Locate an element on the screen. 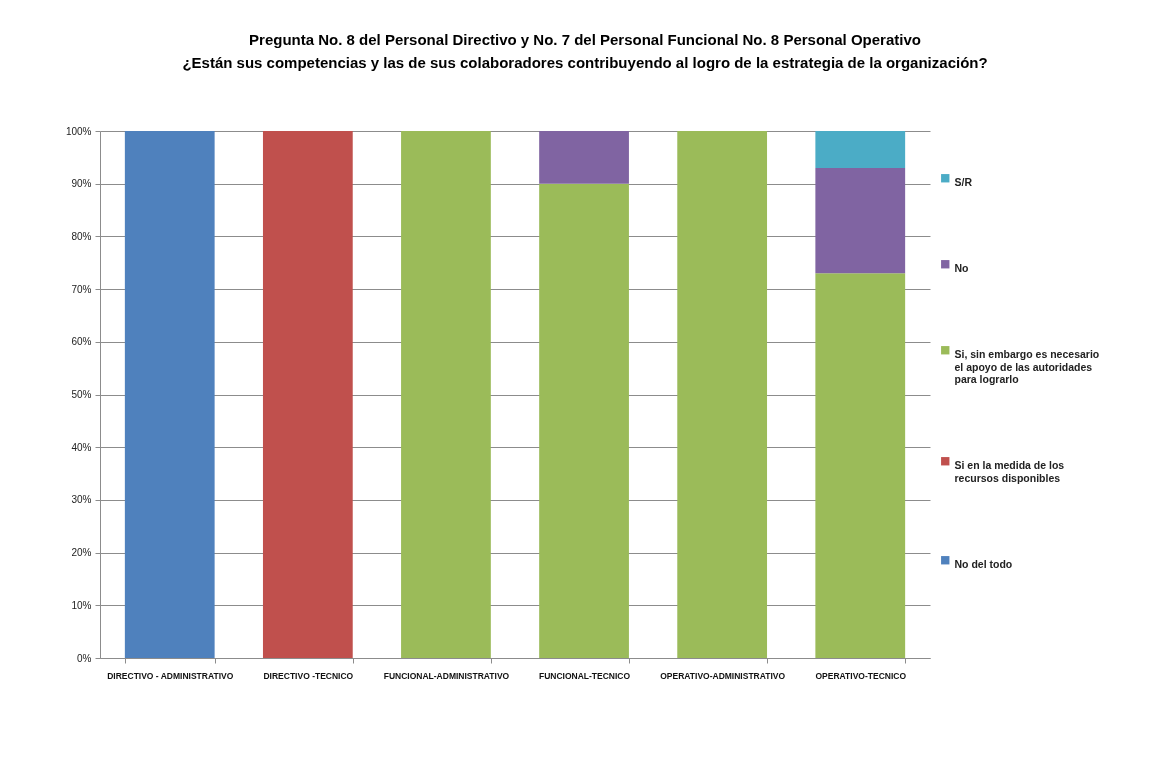 The height and width of the screenshot is (771, 1171). x-tick-label: OPERATIVO-ADMINISTRATIVO is located at coordinates (723, 675).